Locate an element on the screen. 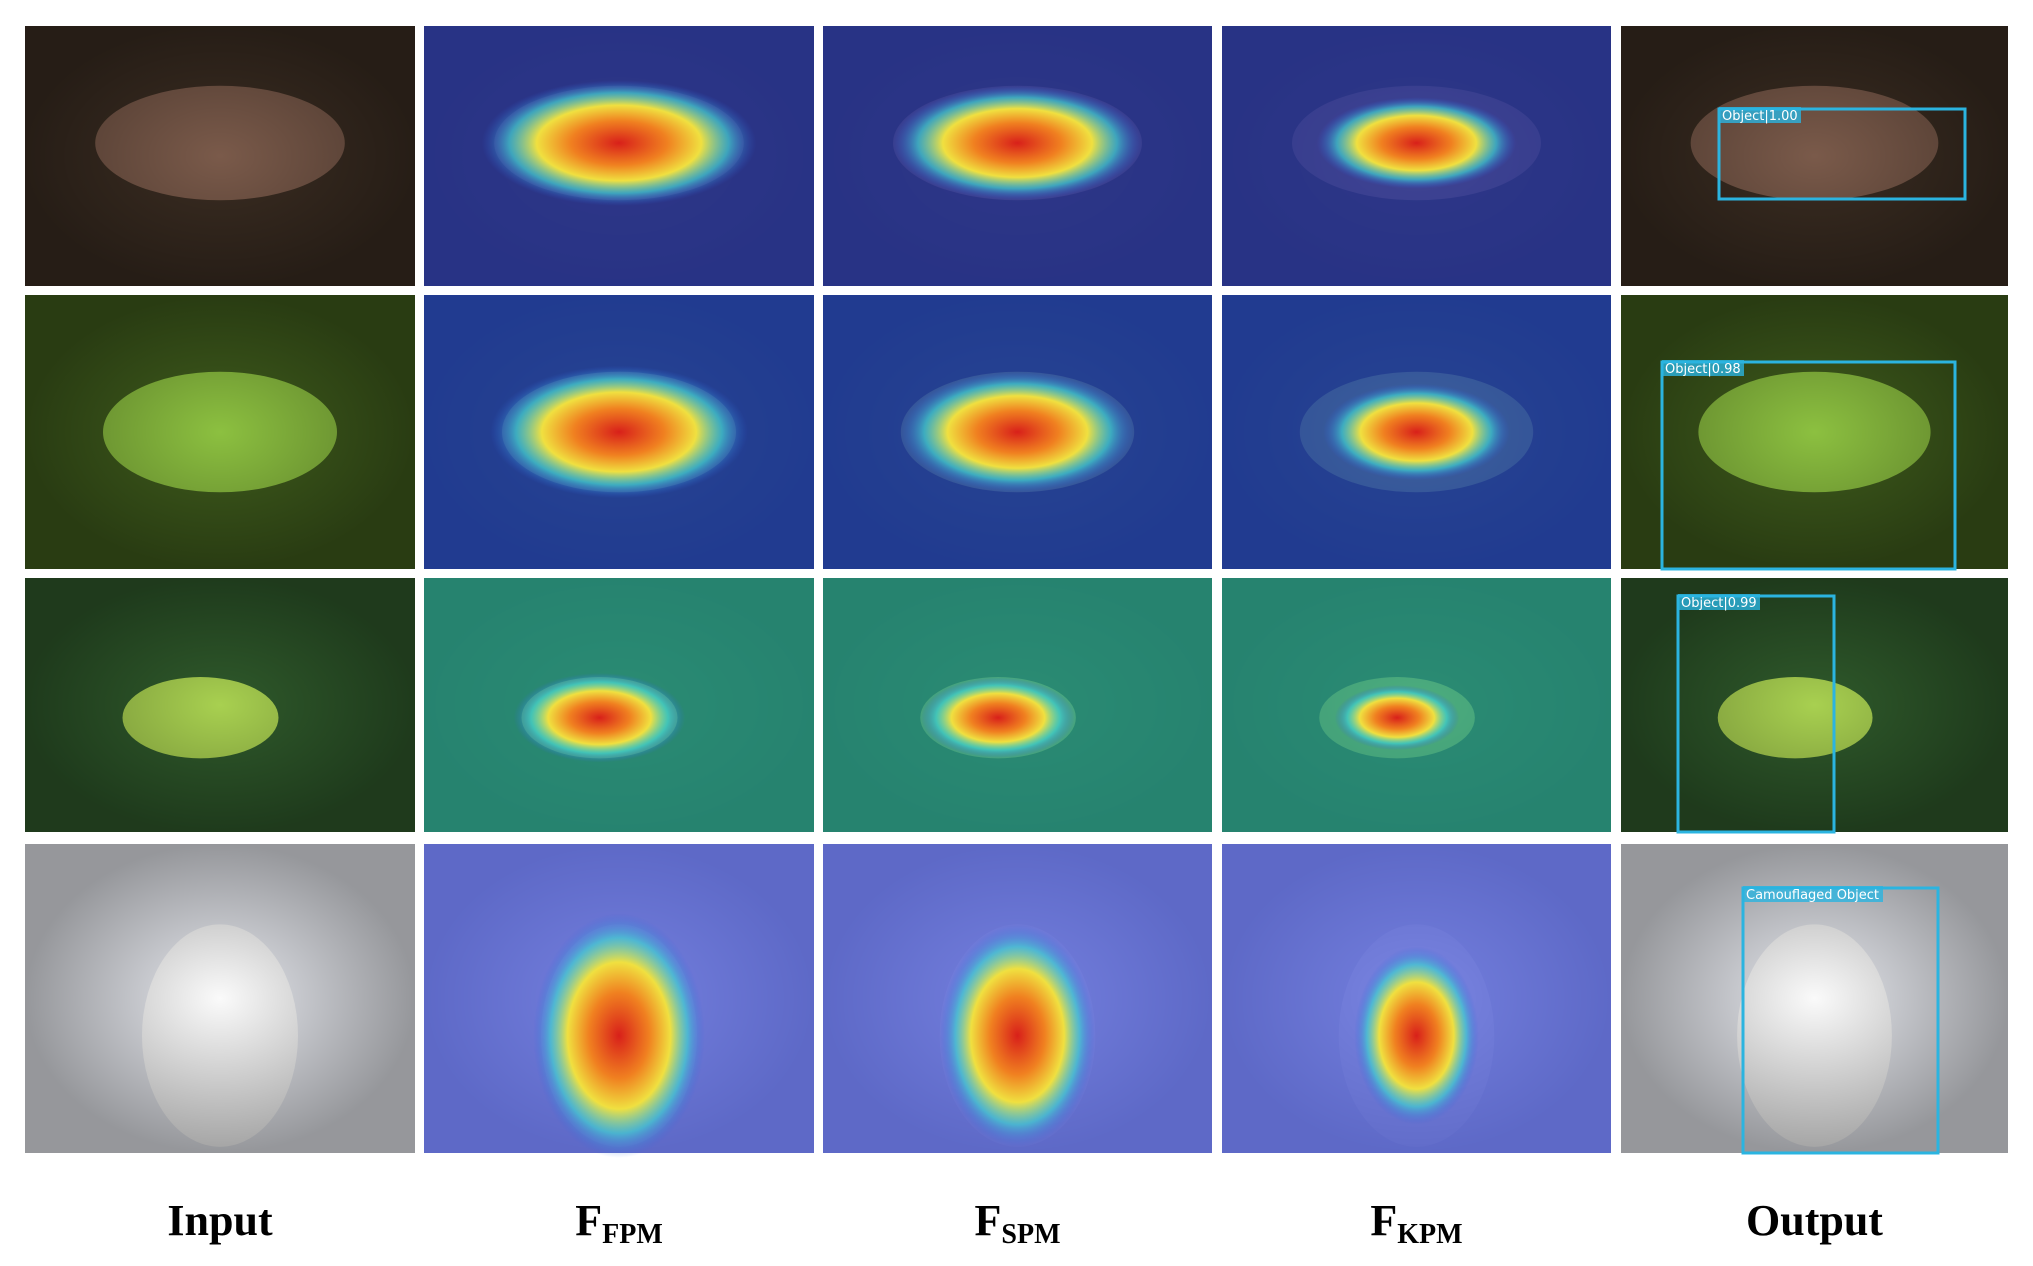  column-label: Input is located at coordinates (220, 1220).